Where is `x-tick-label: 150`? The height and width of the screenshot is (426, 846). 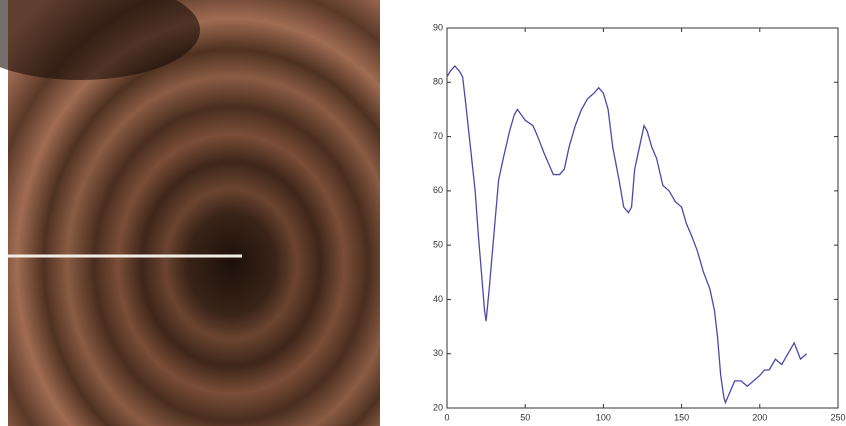
x-tick-label: 150 is located at coordinates (681, 417).